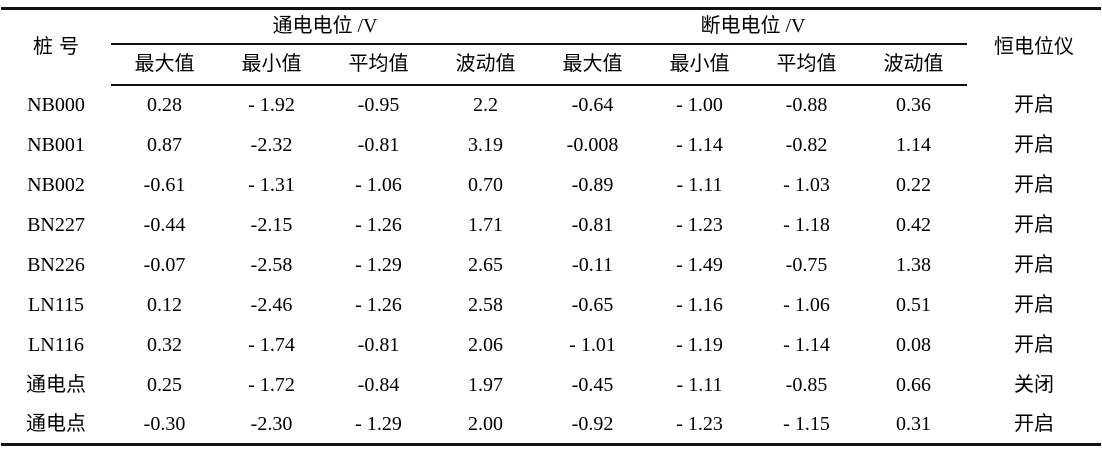 The height and width of the screenshot is (457, 1102). What do you see at coordinates (485, 423) in the screenshot?
I see `cell-value: 2.00` at bounding box center [485, 423].